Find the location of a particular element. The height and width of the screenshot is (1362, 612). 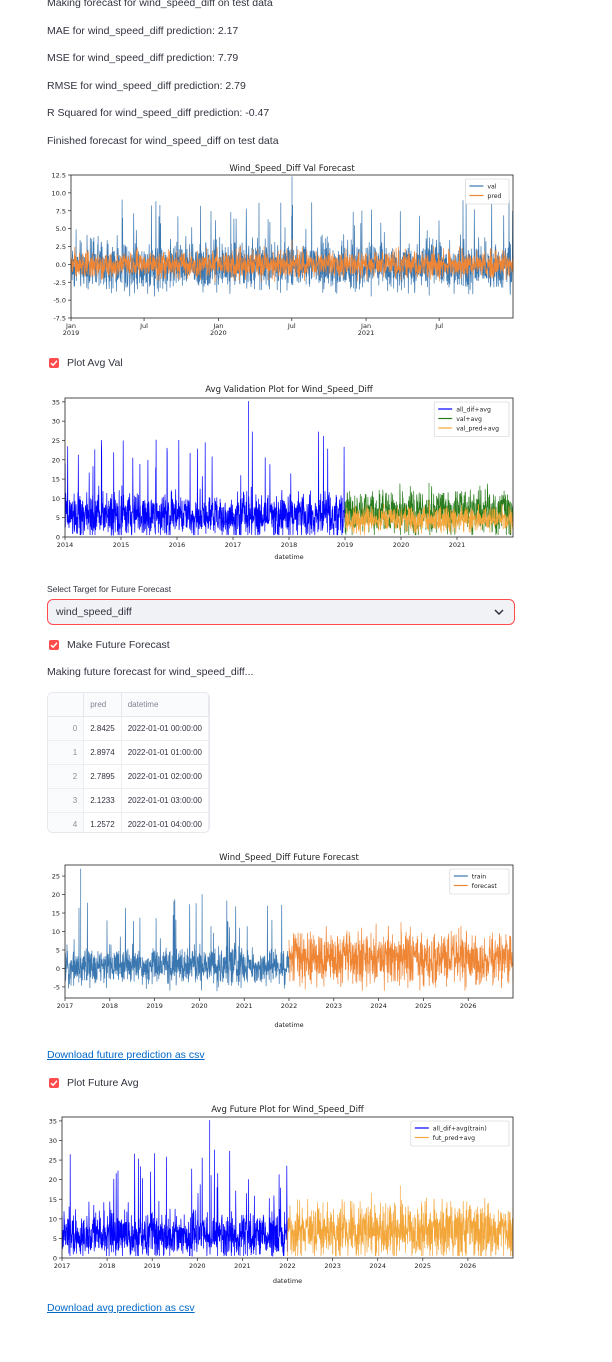

x-tick-label: 2018 is located at coordinates (289, 545).